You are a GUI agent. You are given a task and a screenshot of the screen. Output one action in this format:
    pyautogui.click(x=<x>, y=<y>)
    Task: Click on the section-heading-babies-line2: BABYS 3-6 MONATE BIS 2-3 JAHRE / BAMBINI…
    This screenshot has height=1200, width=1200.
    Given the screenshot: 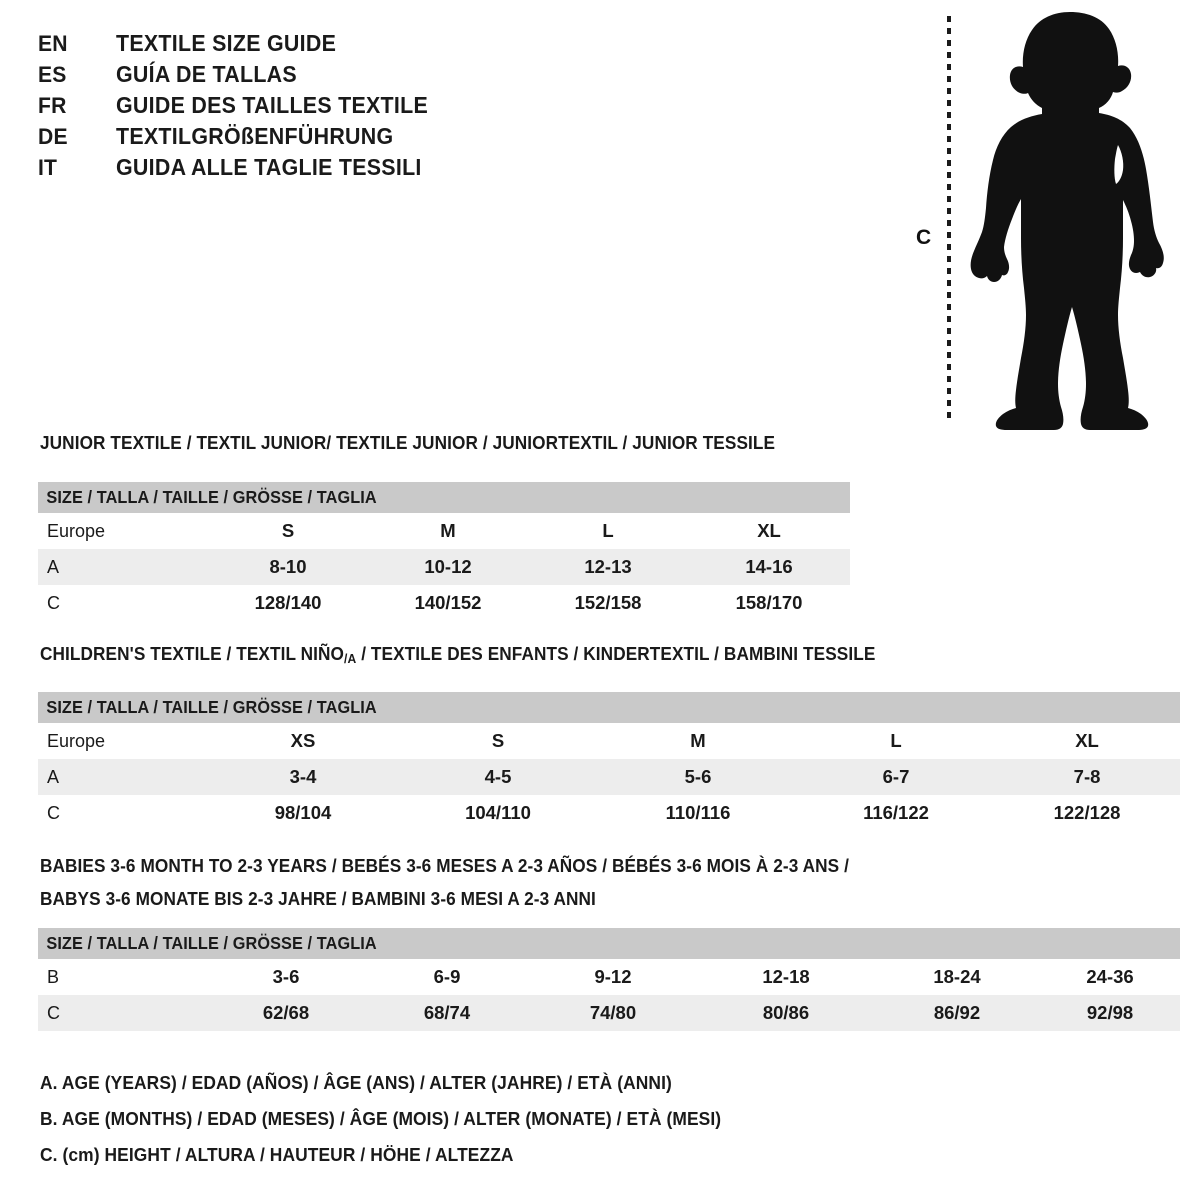 What is the action you would take?
    pyautogui.click(x=318, y=898)
    